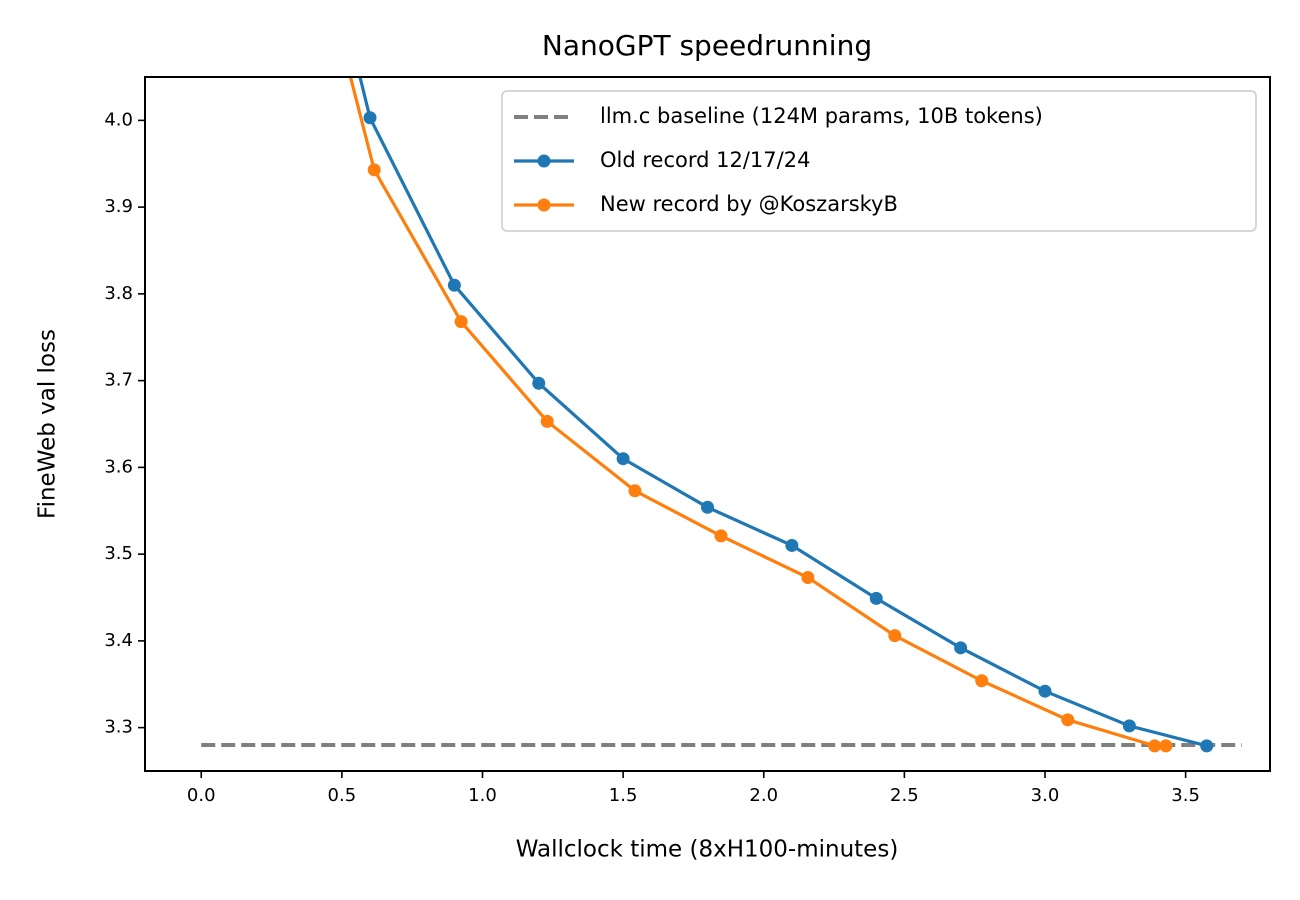  I want to click on legend-label: llm.c baseline (124M params, 10B tokens), so click(821, 116).